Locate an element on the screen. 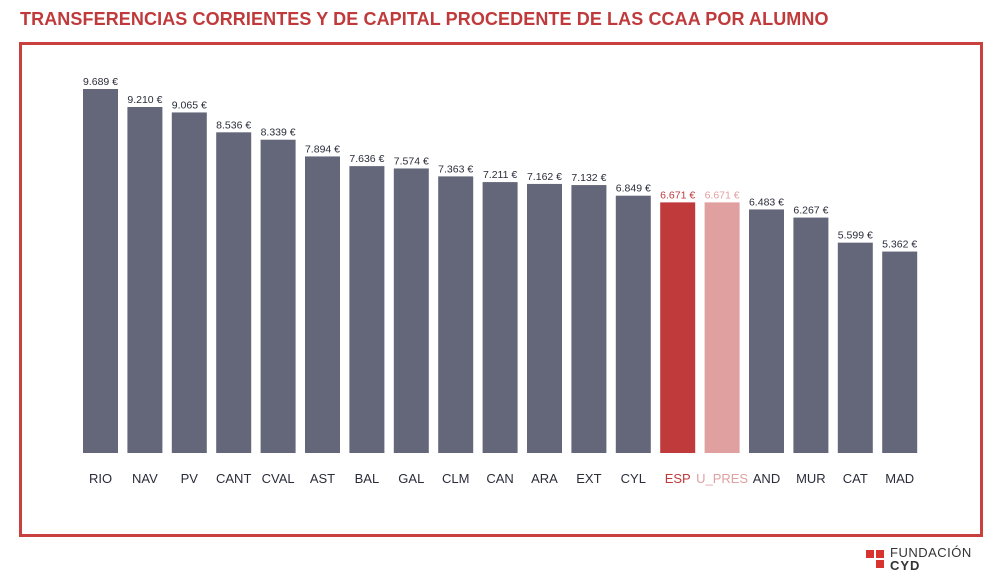 The height and width of the screenshot is (583, 998). value-label: 9.210 € is located at coordinates (144, 100).